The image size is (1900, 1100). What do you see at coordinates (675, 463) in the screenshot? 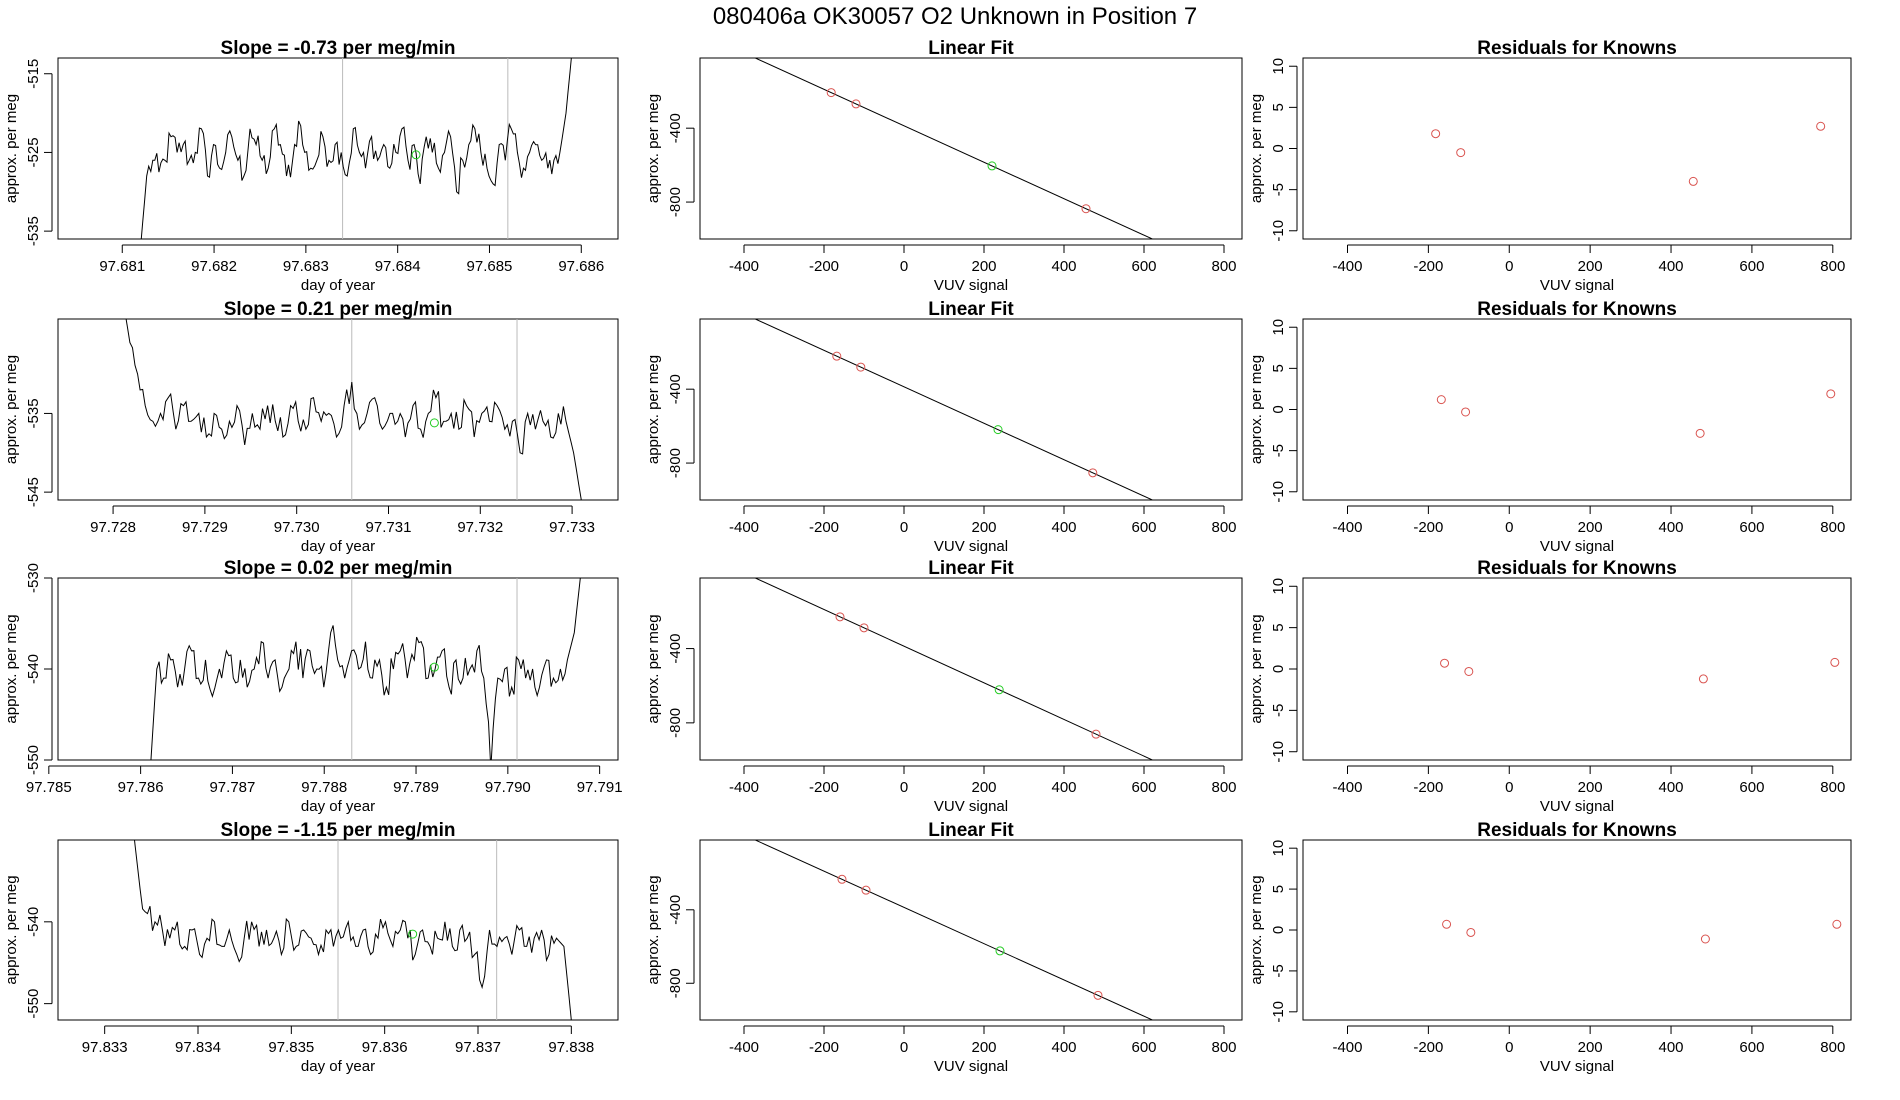
I see `y-tick-label: -800` at bounding box center [675, 463].